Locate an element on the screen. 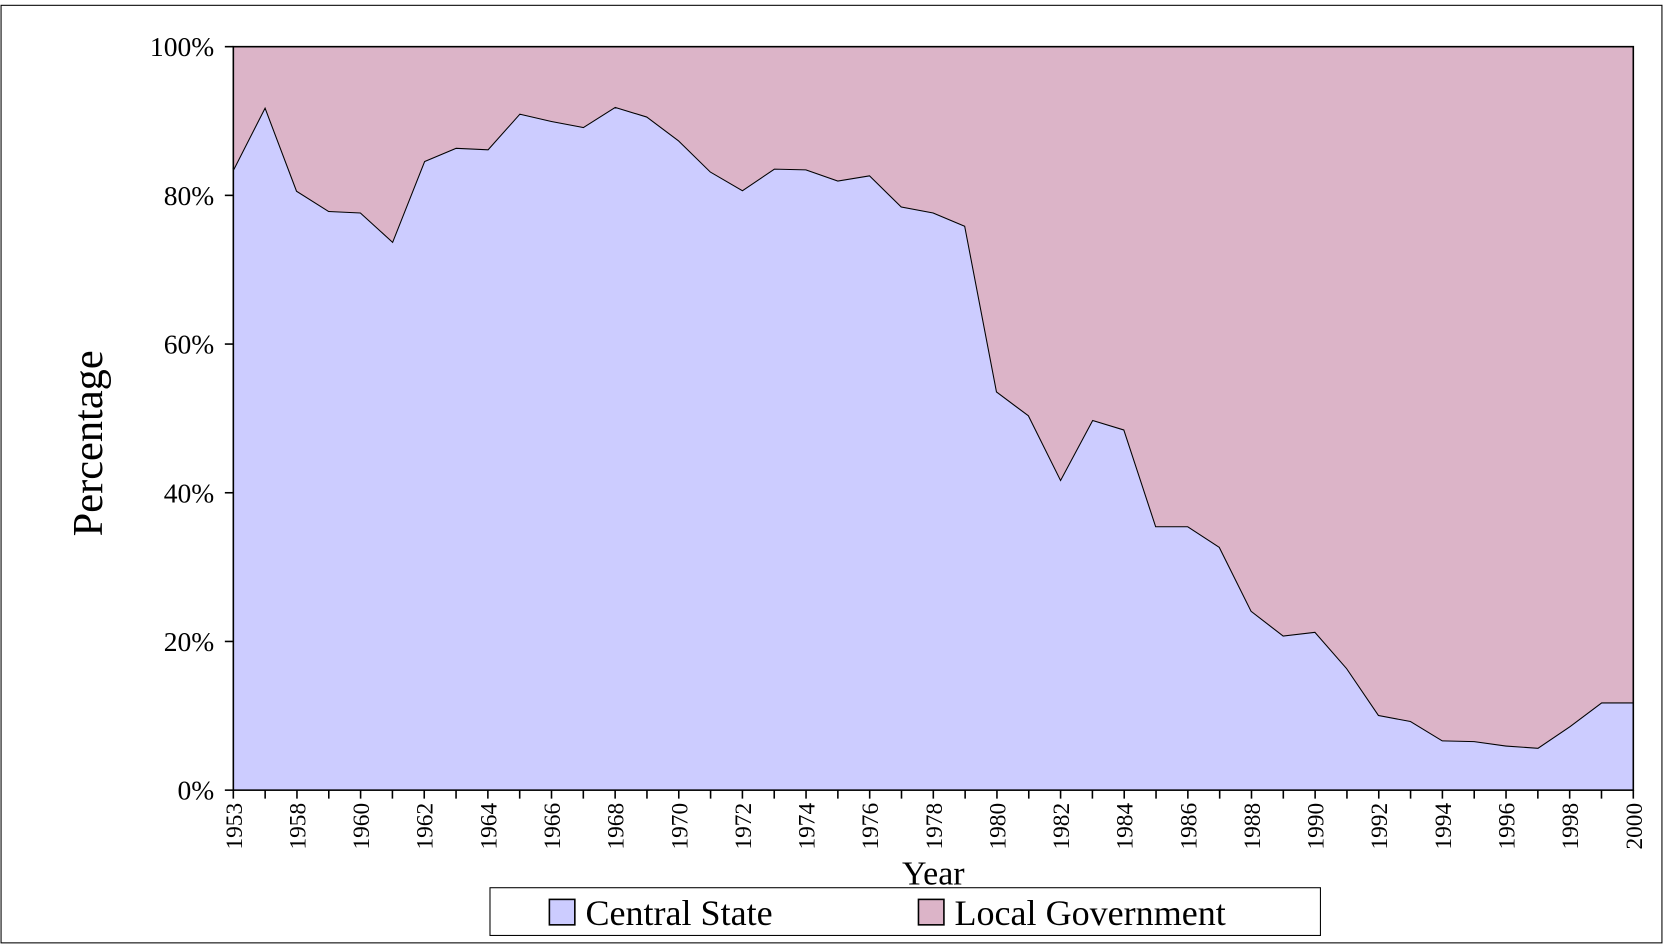 This screenshot has width=1663, height=945. x-tick-label: 1976 is located at coordinates (871, 826).